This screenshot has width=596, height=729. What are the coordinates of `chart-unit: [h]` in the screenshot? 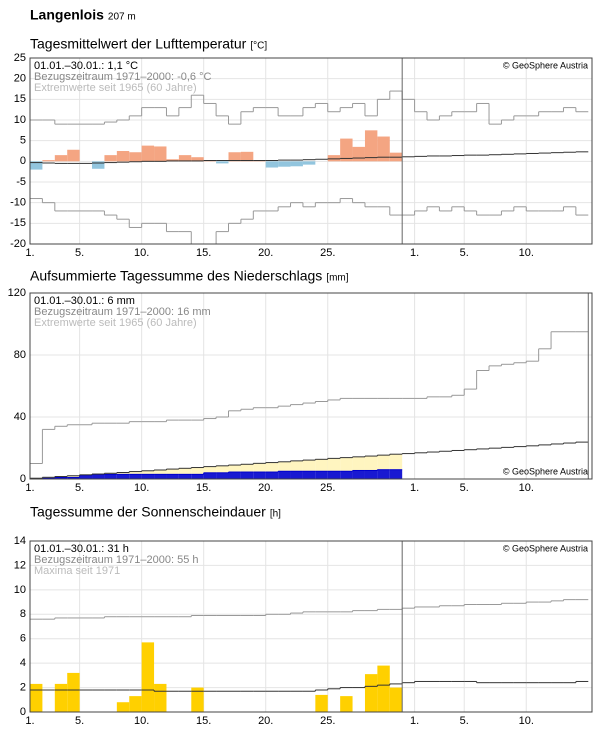 It's located at (275, 514).